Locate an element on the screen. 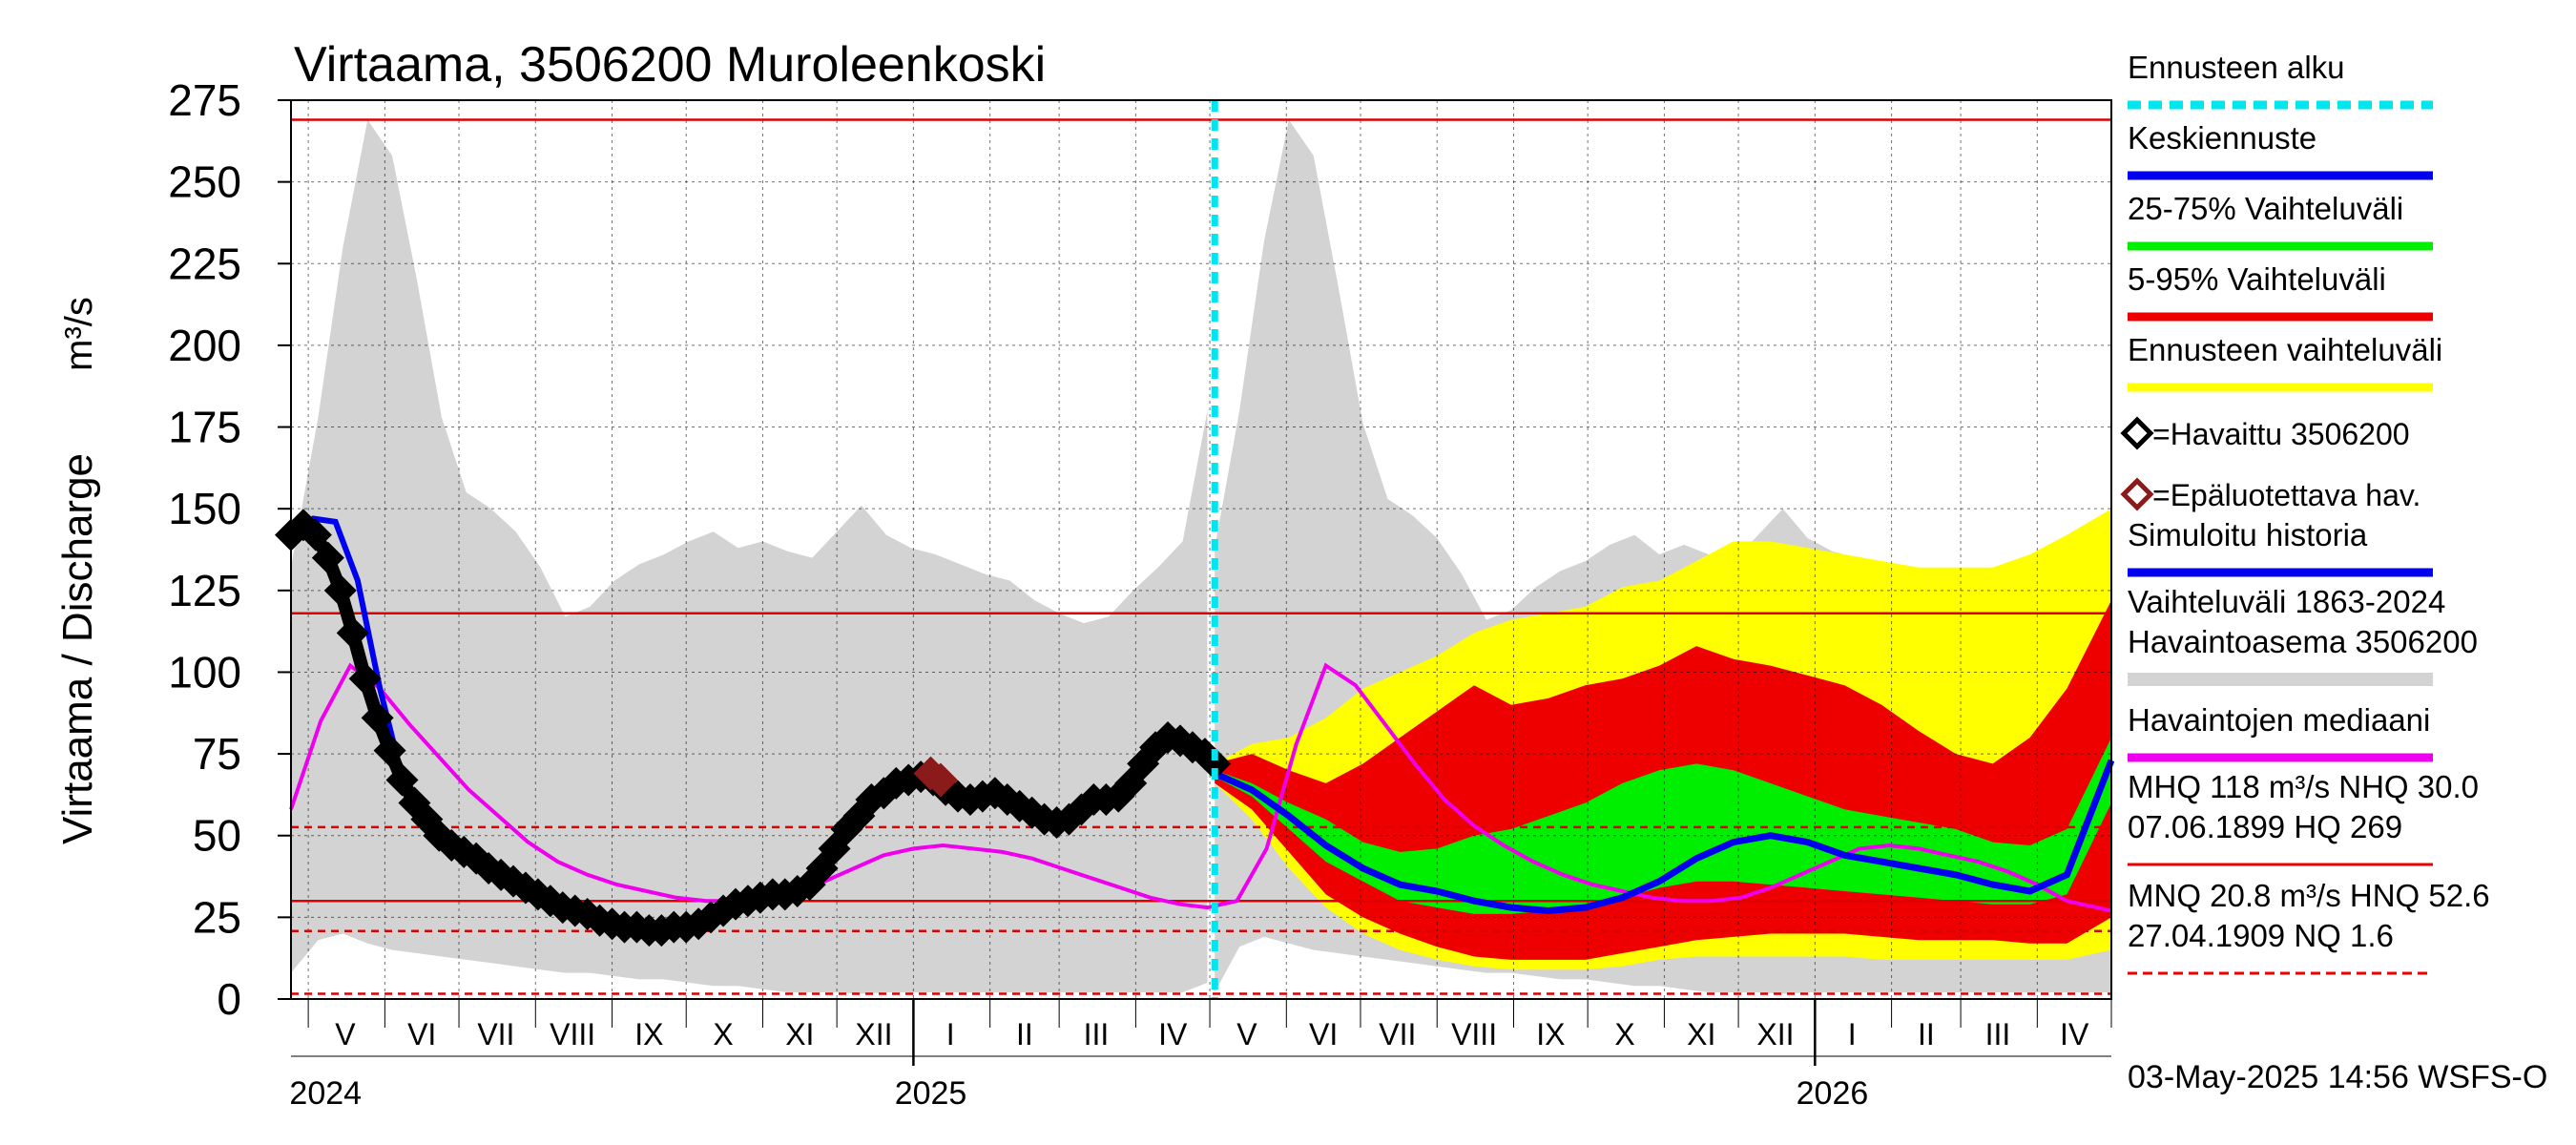 The height and width of the screenshot is (1145, 2576). y-tick-label: 225 is located at coordinates (204, 263).